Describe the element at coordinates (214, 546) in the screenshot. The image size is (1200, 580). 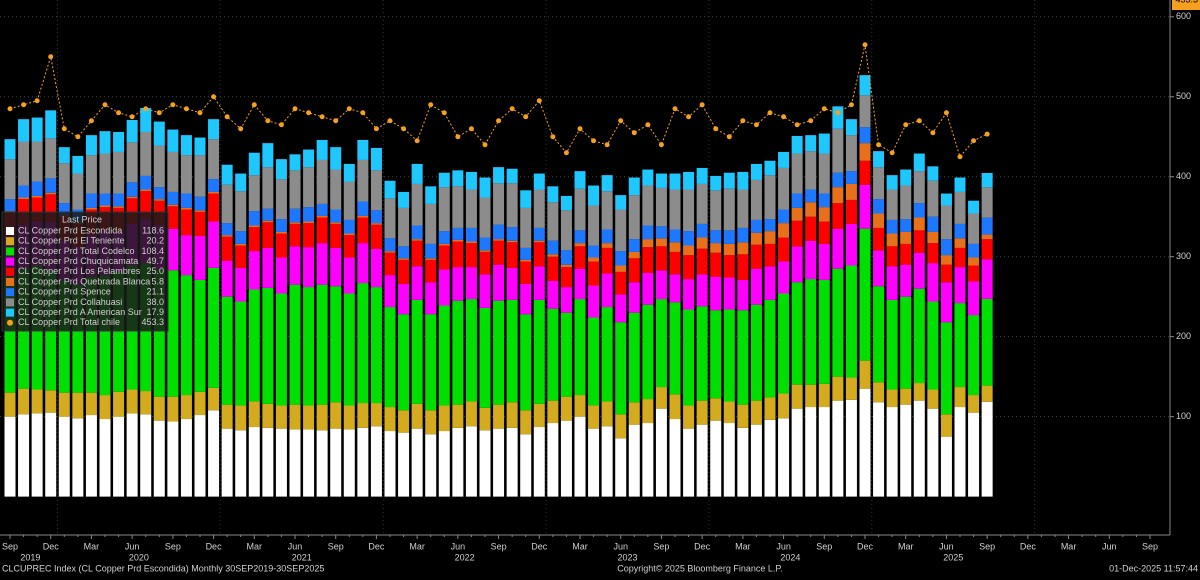
I see `x-tick-label: Dec` at that location.